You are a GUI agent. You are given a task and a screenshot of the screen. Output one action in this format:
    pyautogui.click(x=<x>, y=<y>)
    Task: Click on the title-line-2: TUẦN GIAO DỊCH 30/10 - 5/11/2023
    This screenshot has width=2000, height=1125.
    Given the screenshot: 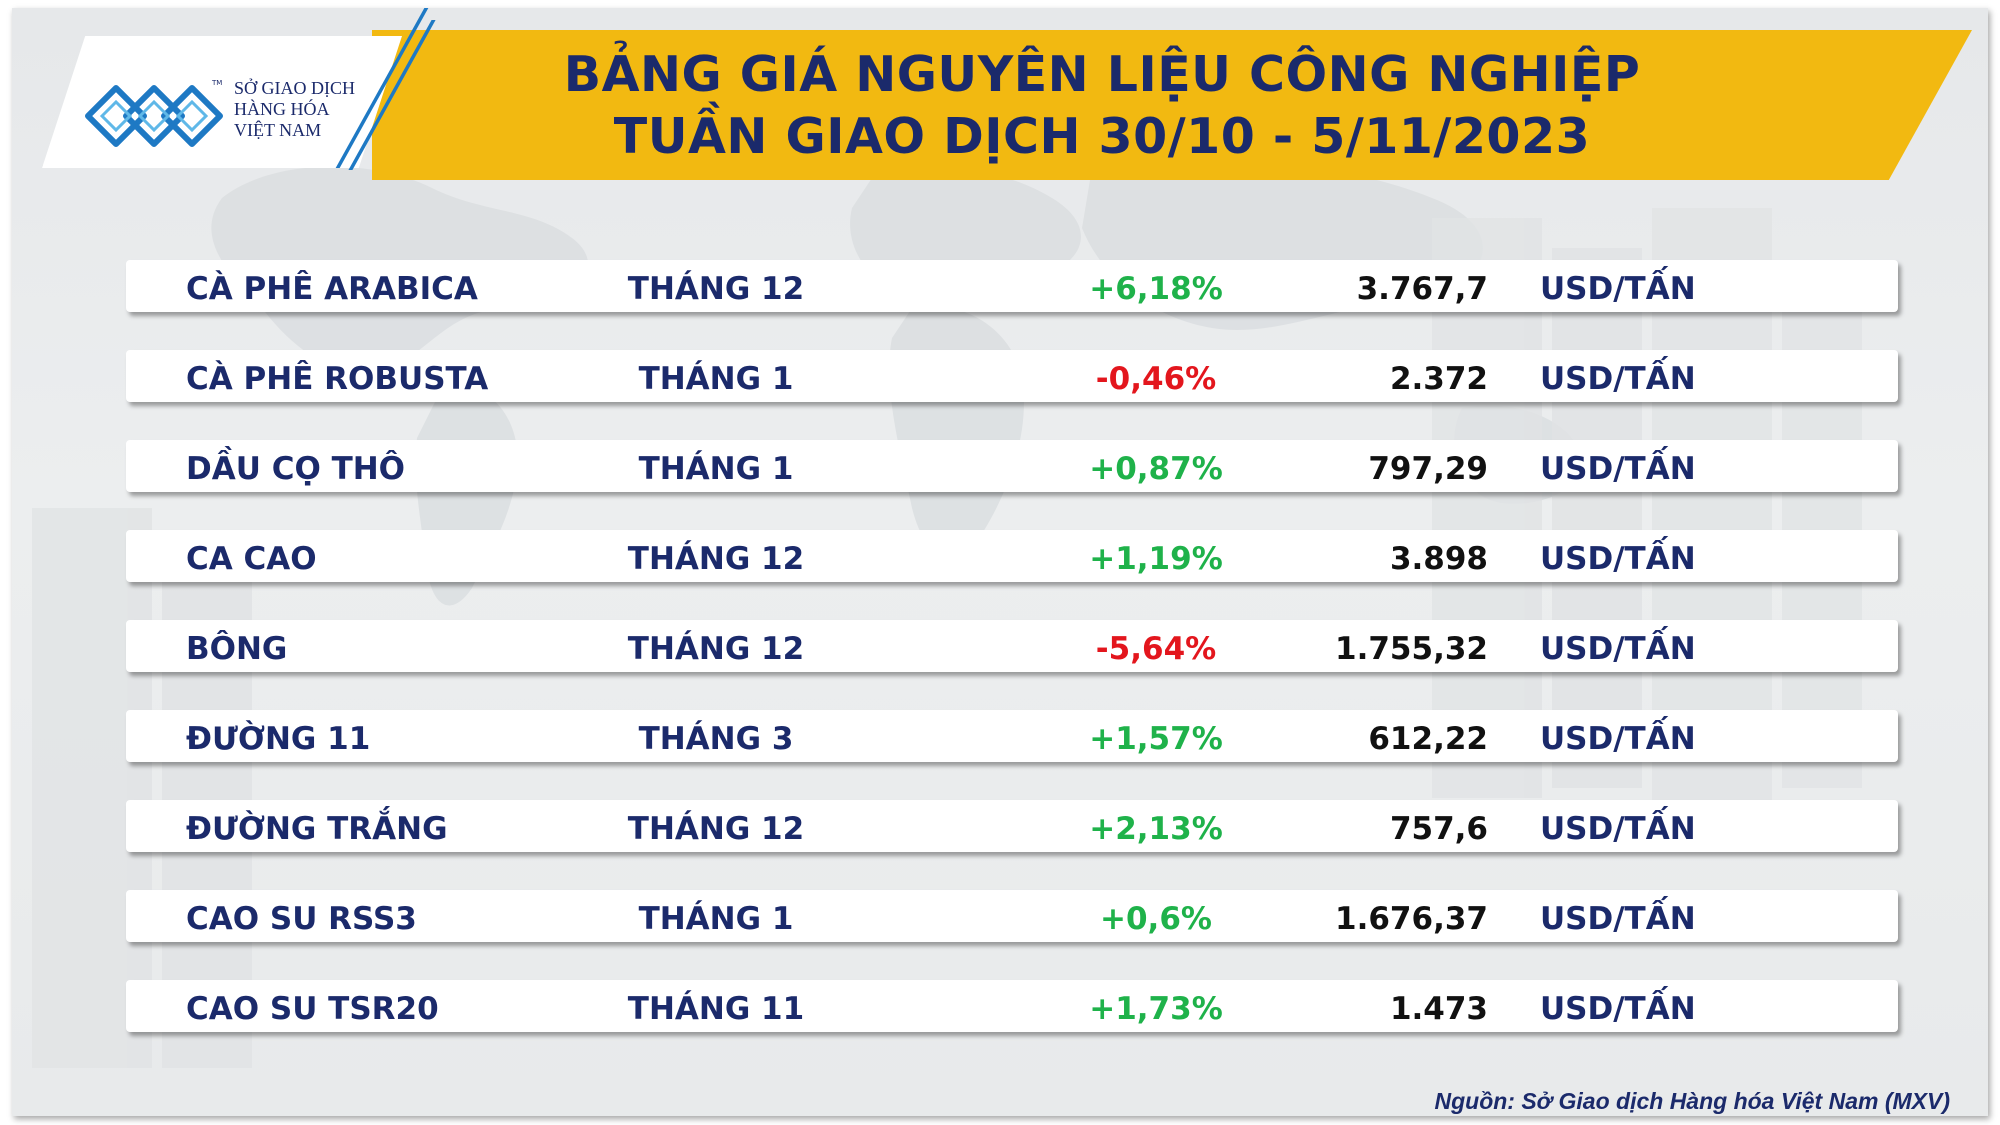 What is the action you would take?
    pyautogui.click(x=1102, y=136)
    